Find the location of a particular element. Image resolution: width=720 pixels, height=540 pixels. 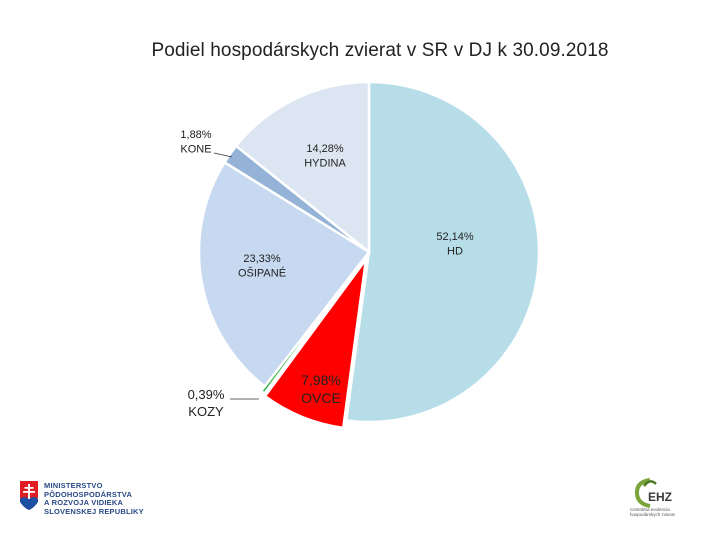

slice-label-ovce: 7,98% OVCE is located at coordinates (321, 389).